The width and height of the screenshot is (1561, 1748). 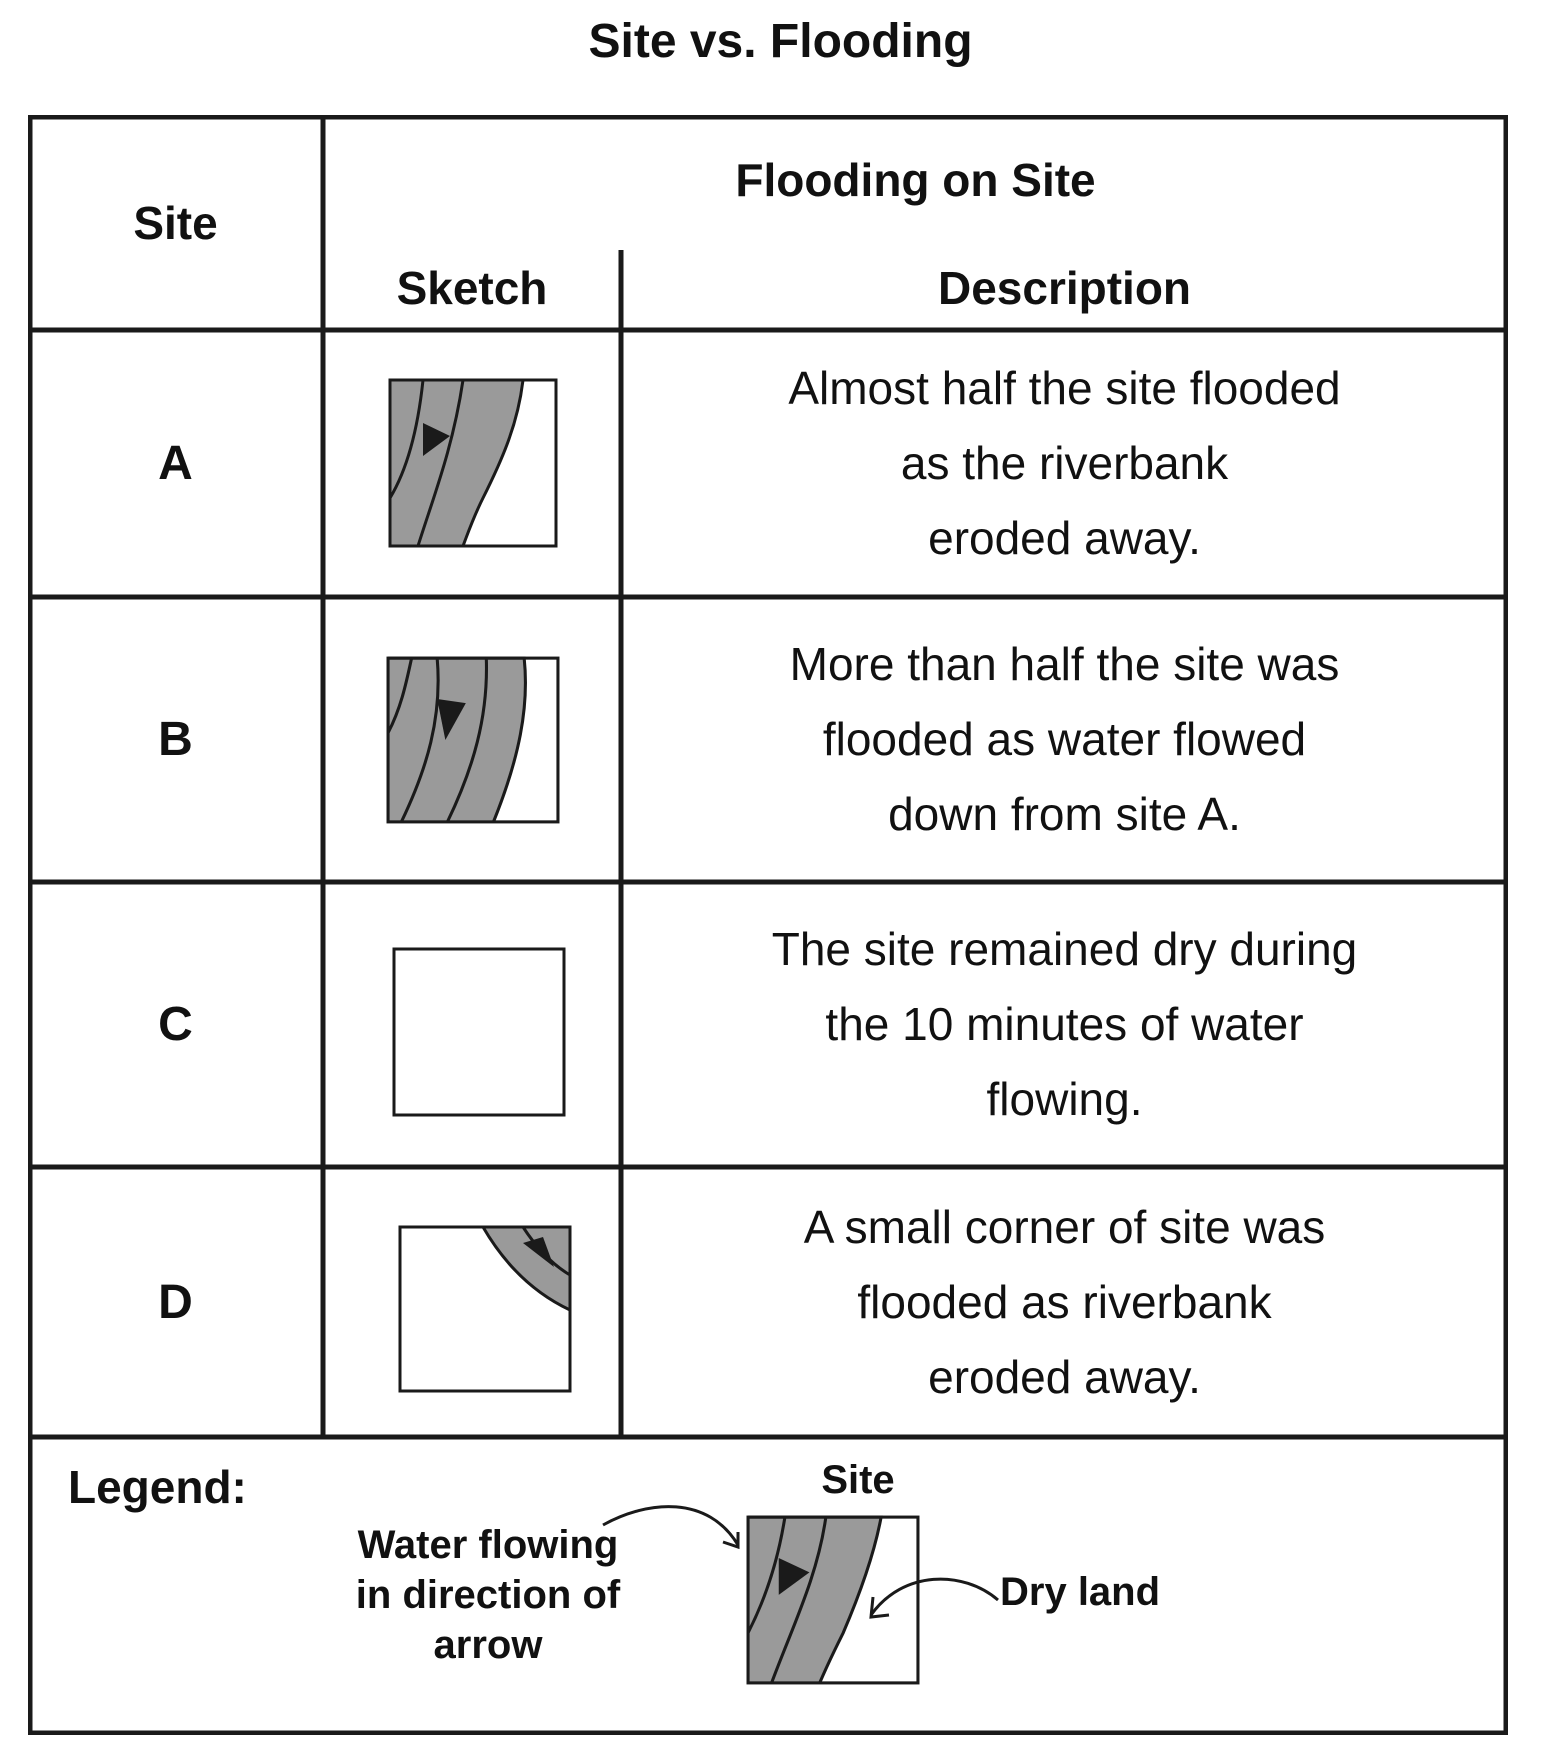 I want to click on flood-half-icon, so click(x=473, y=463).